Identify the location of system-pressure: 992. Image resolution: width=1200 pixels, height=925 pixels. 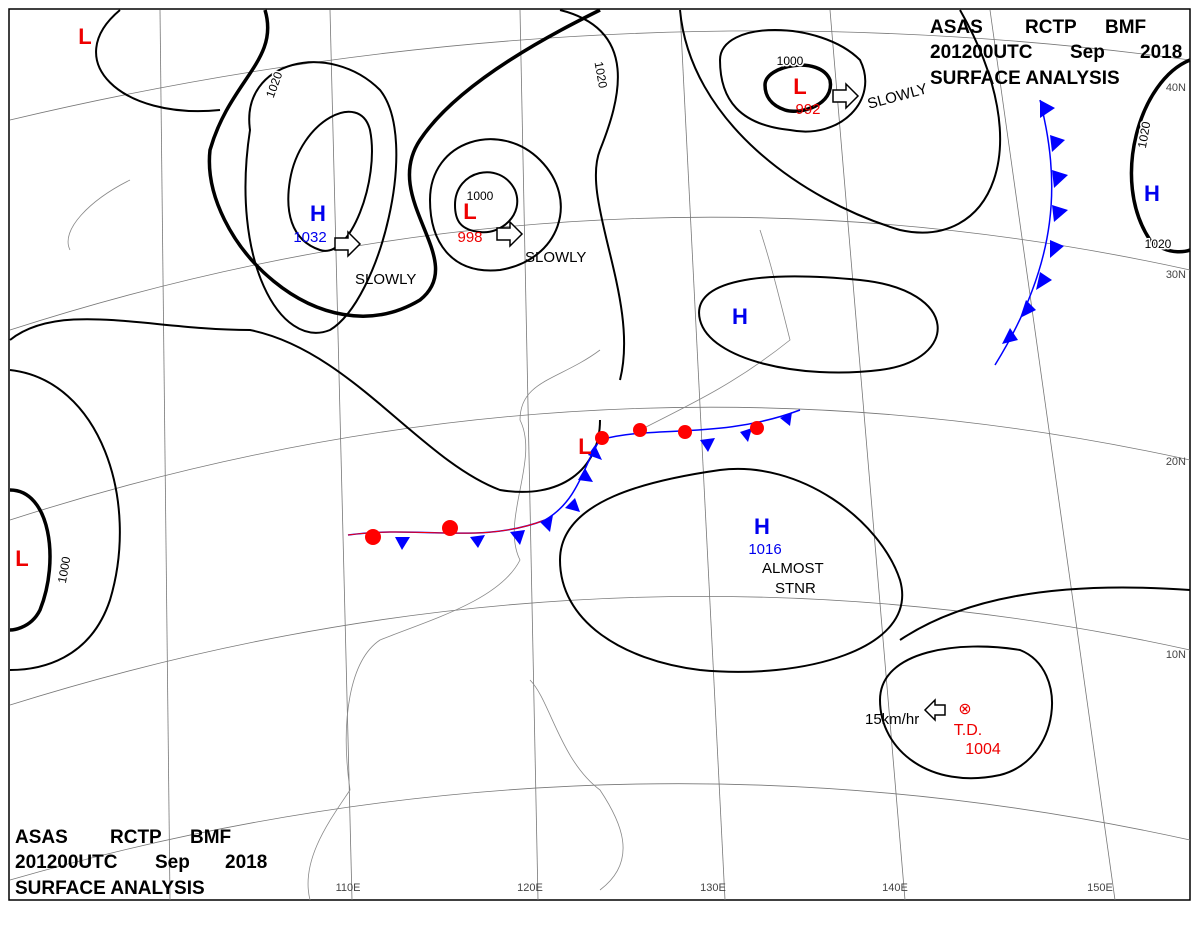
(807, 109).